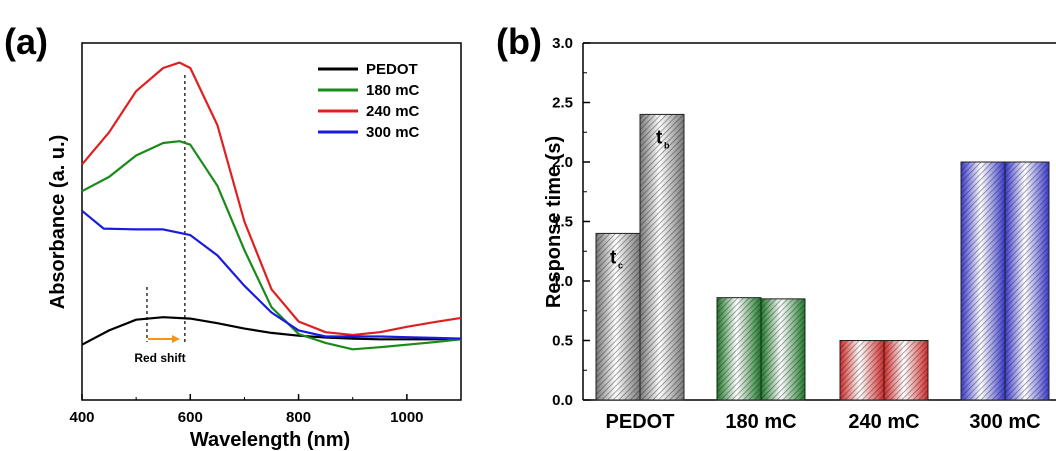 Image resolution: width=1056 pixels, height=451 pixels. Describe the element at coordinates (246, 410) in the screenshot. I see `panel-a-x-ticks: 400 600 800 1000` at that location.